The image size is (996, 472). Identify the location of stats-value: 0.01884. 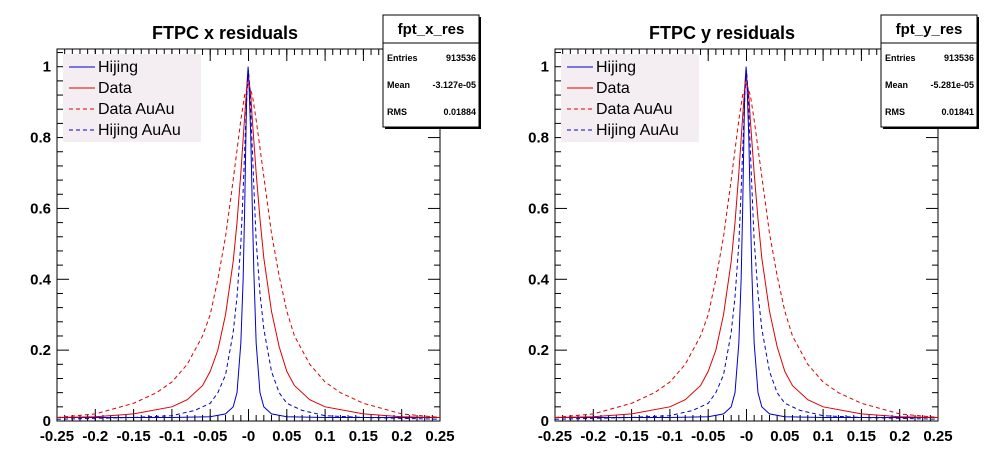
(459, 112).